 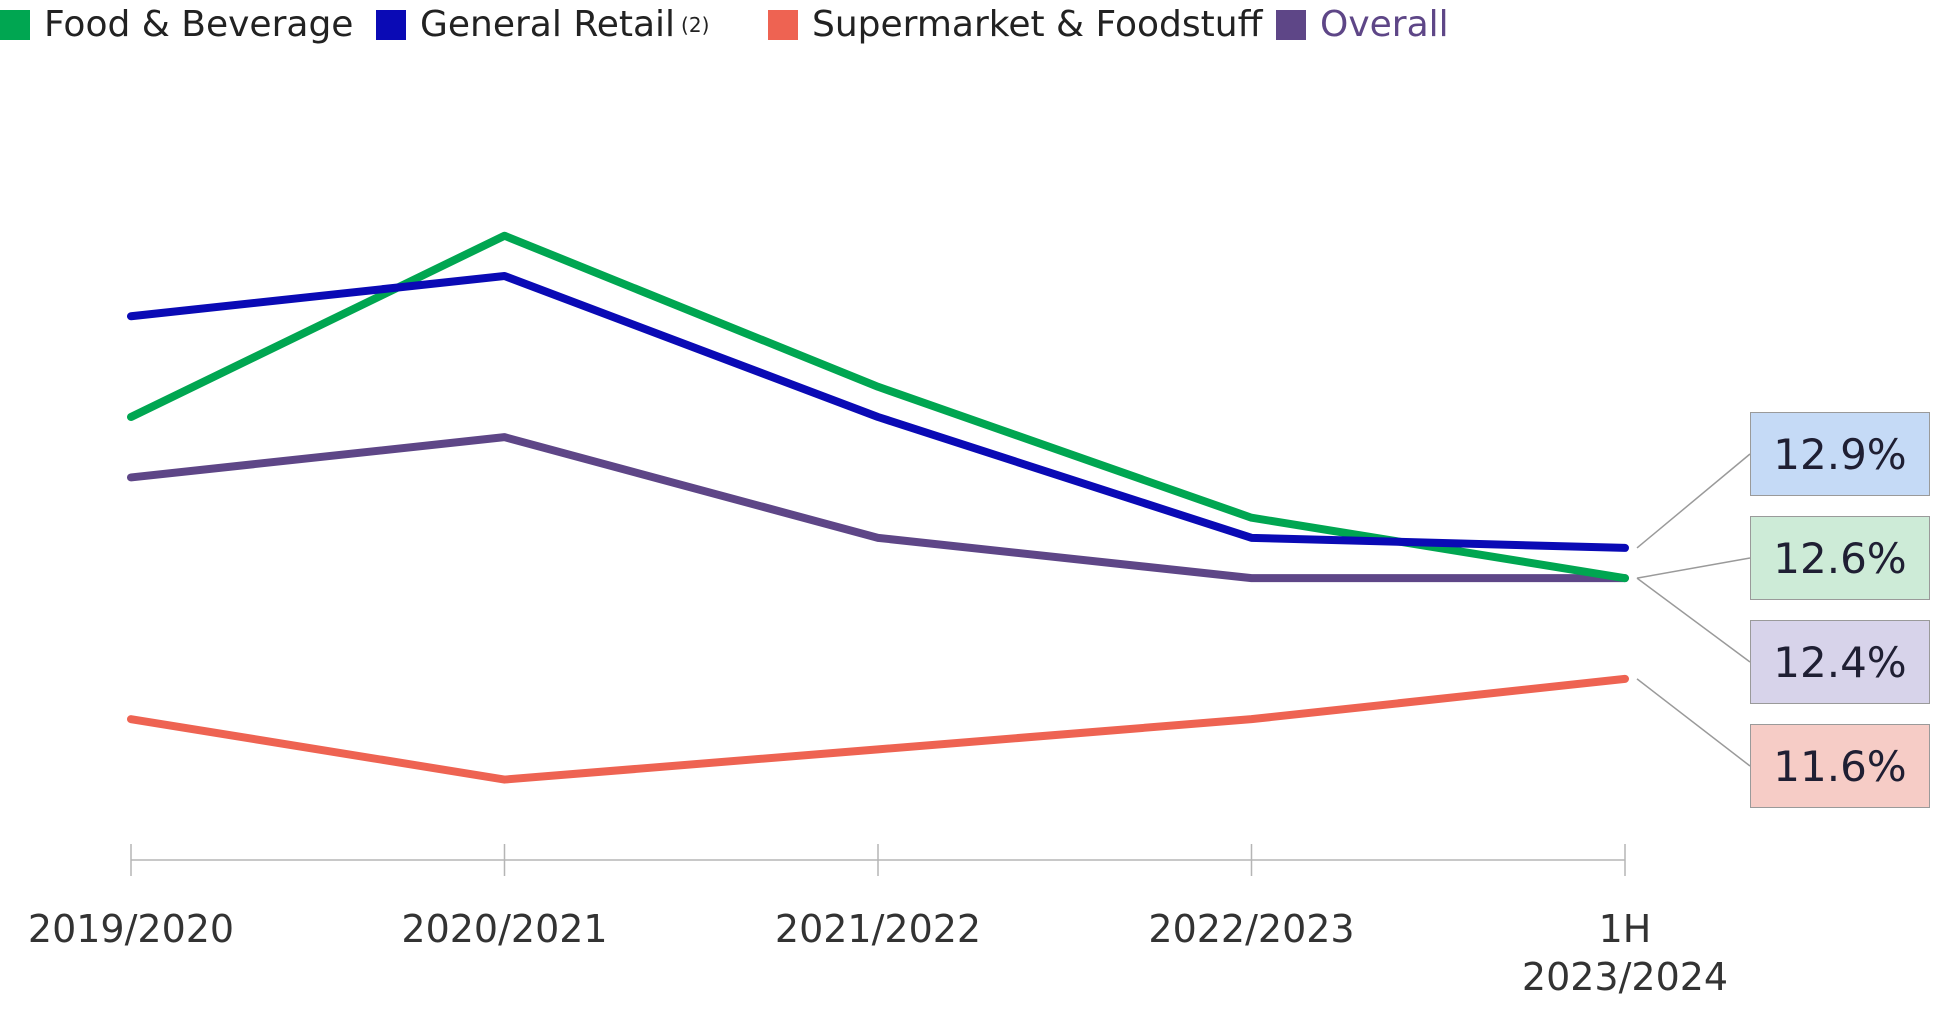 What do you see at coordinates (1693, 620) in the screenshot?
I see `callout-leader-overall` at bounding box center [1693, 620].